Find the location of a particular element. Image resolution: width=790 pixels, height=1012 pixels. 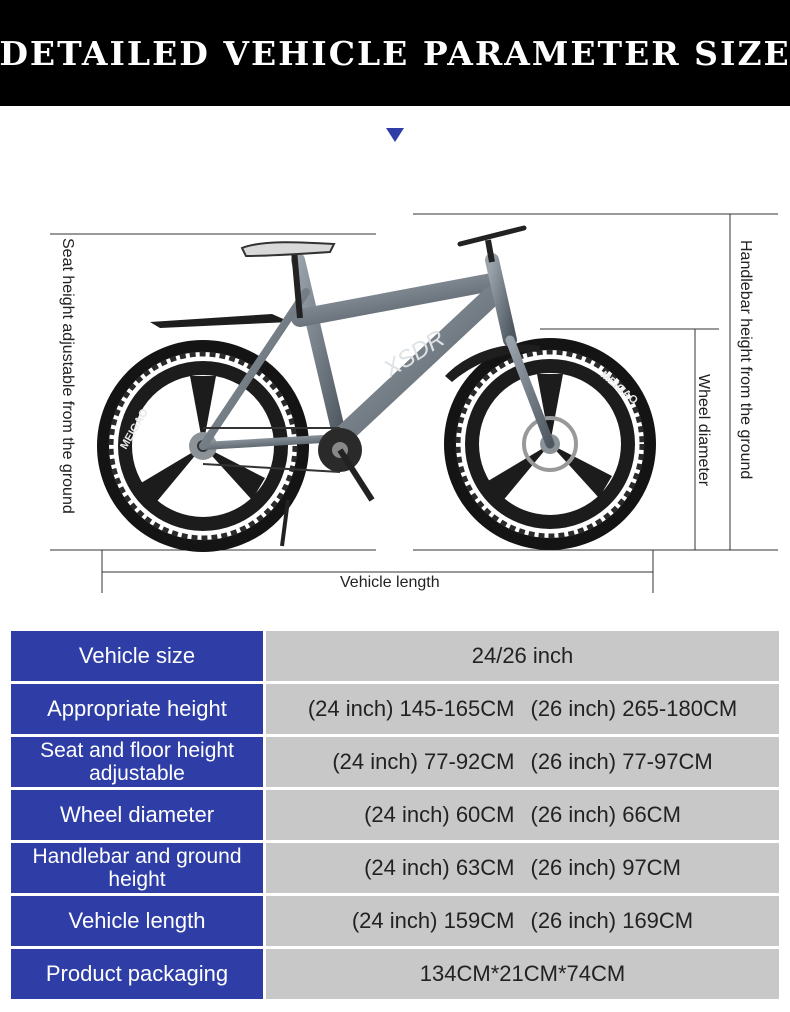

down-arrow-icon is located at coordinates (395, 135).